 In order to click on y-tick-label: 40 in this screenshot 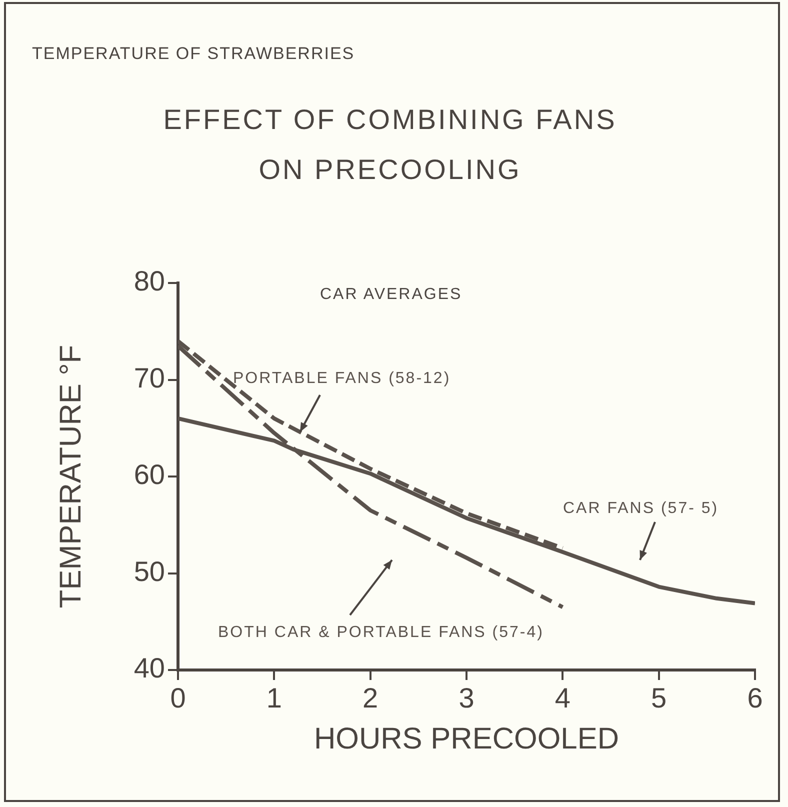, I will do `click(149, 668)`.